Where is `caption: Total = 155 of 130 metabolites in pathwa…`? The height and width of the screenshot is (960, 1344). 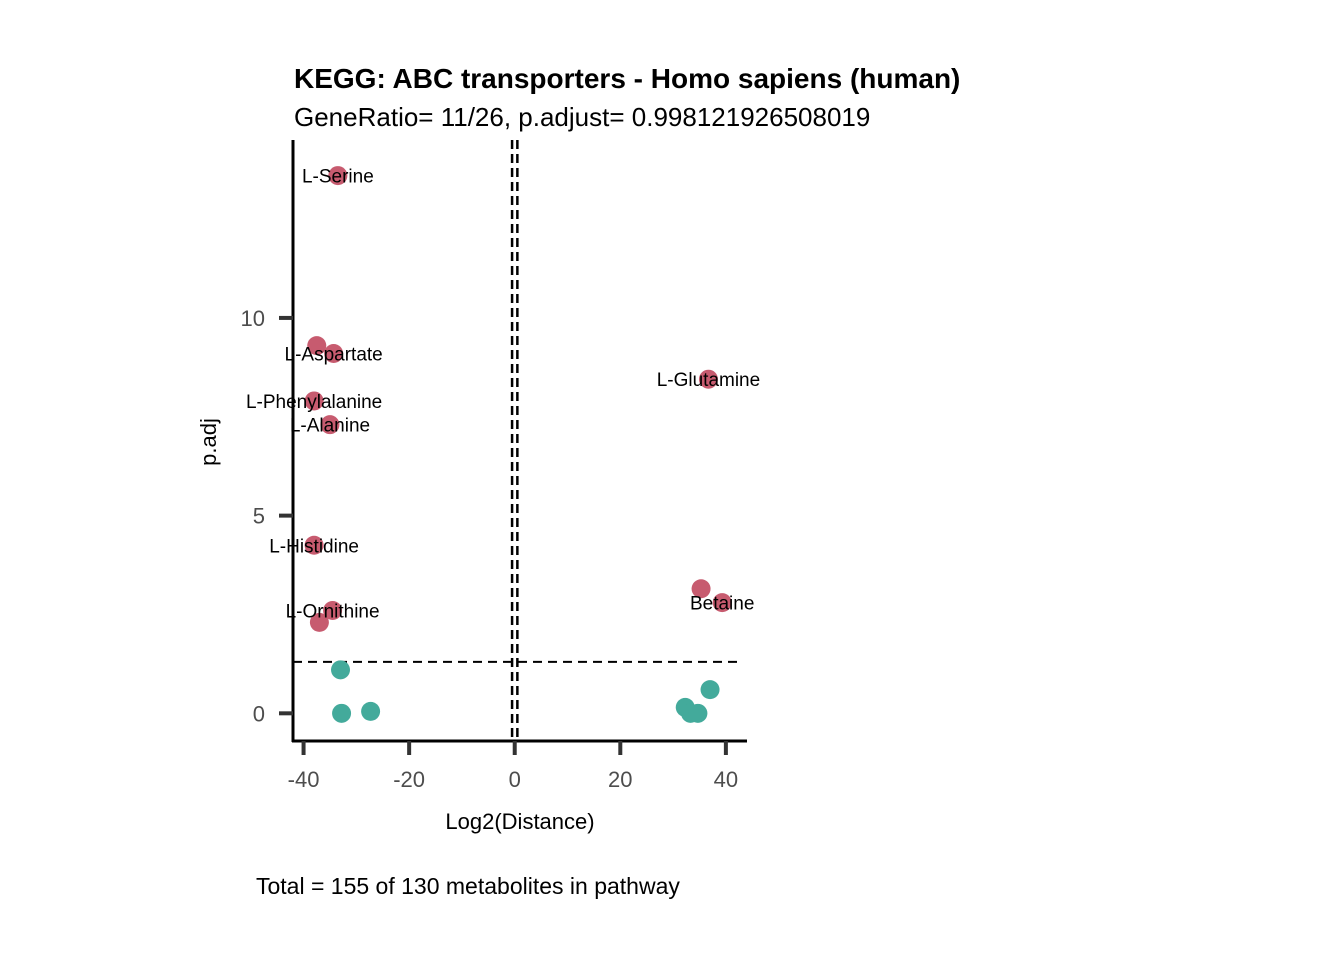 caption: Total = 155 of 130 metabolites in pathwa… is located at coordinates (468, 886).